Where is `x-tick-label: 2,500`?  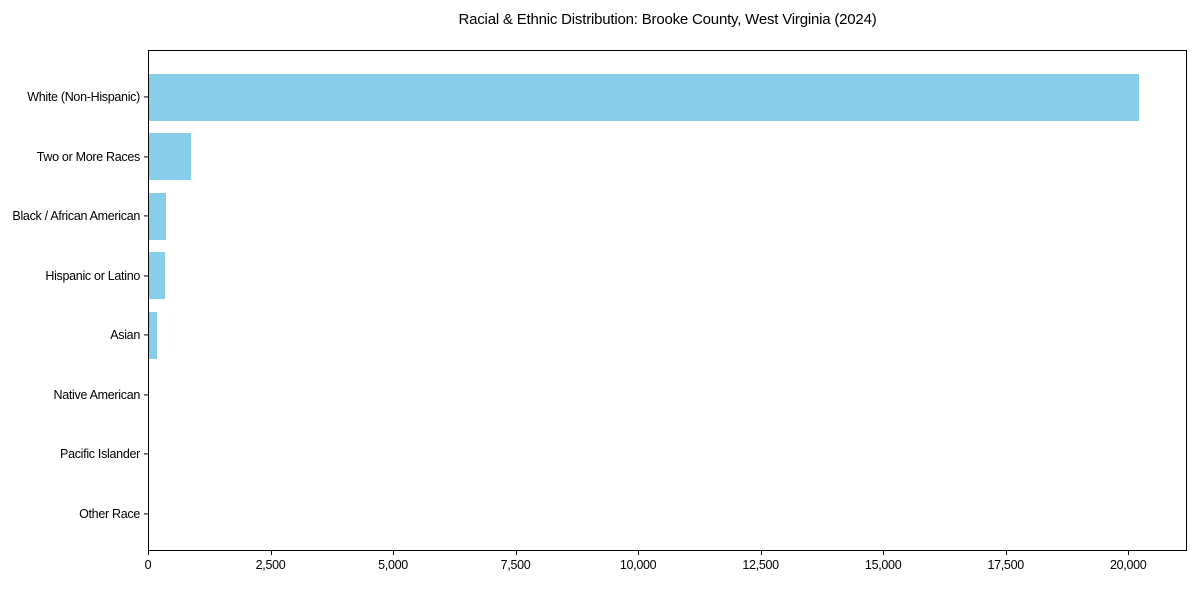
x-tick-label: 2,500 is located at coordinates (270, 565).